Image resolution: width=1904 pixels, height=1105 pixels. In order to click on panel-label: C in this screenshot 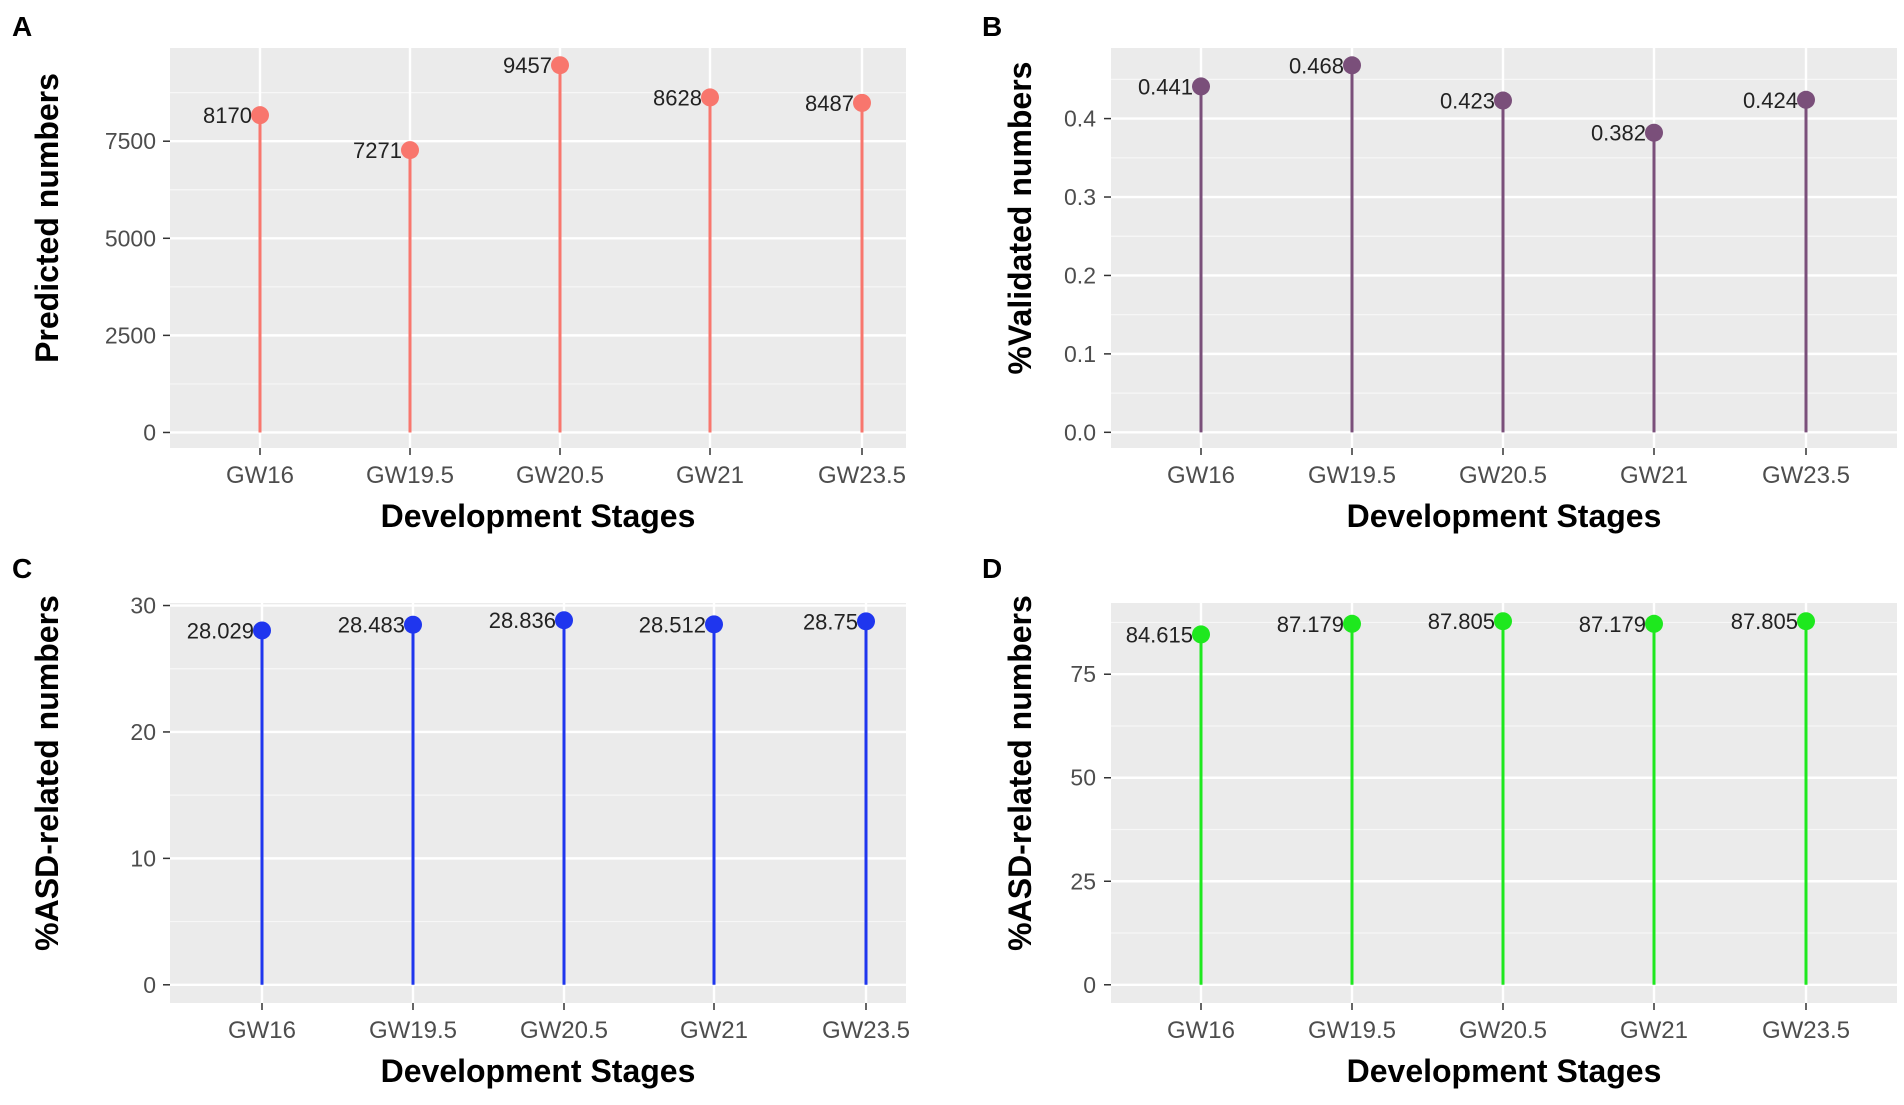, I will do `click(22, 568)`.